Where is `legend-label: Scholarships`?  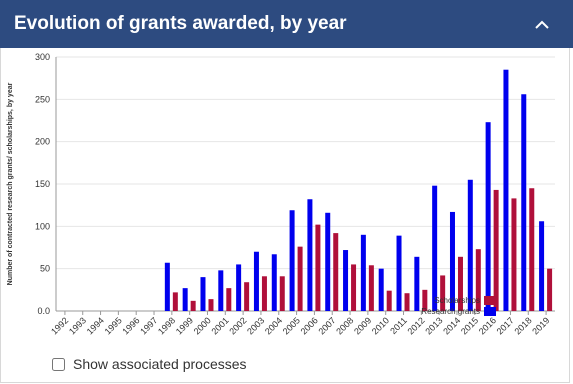
legend-label: Scholarships is located at coordinates (457, 300).